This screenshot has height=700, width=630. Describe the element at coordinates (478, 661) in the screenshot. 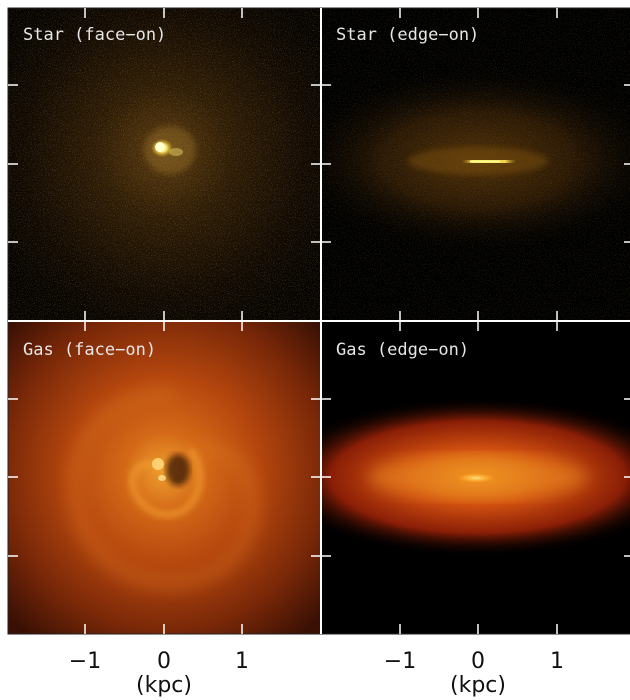

I see `x-tick-label-right-0: 0` at that location.